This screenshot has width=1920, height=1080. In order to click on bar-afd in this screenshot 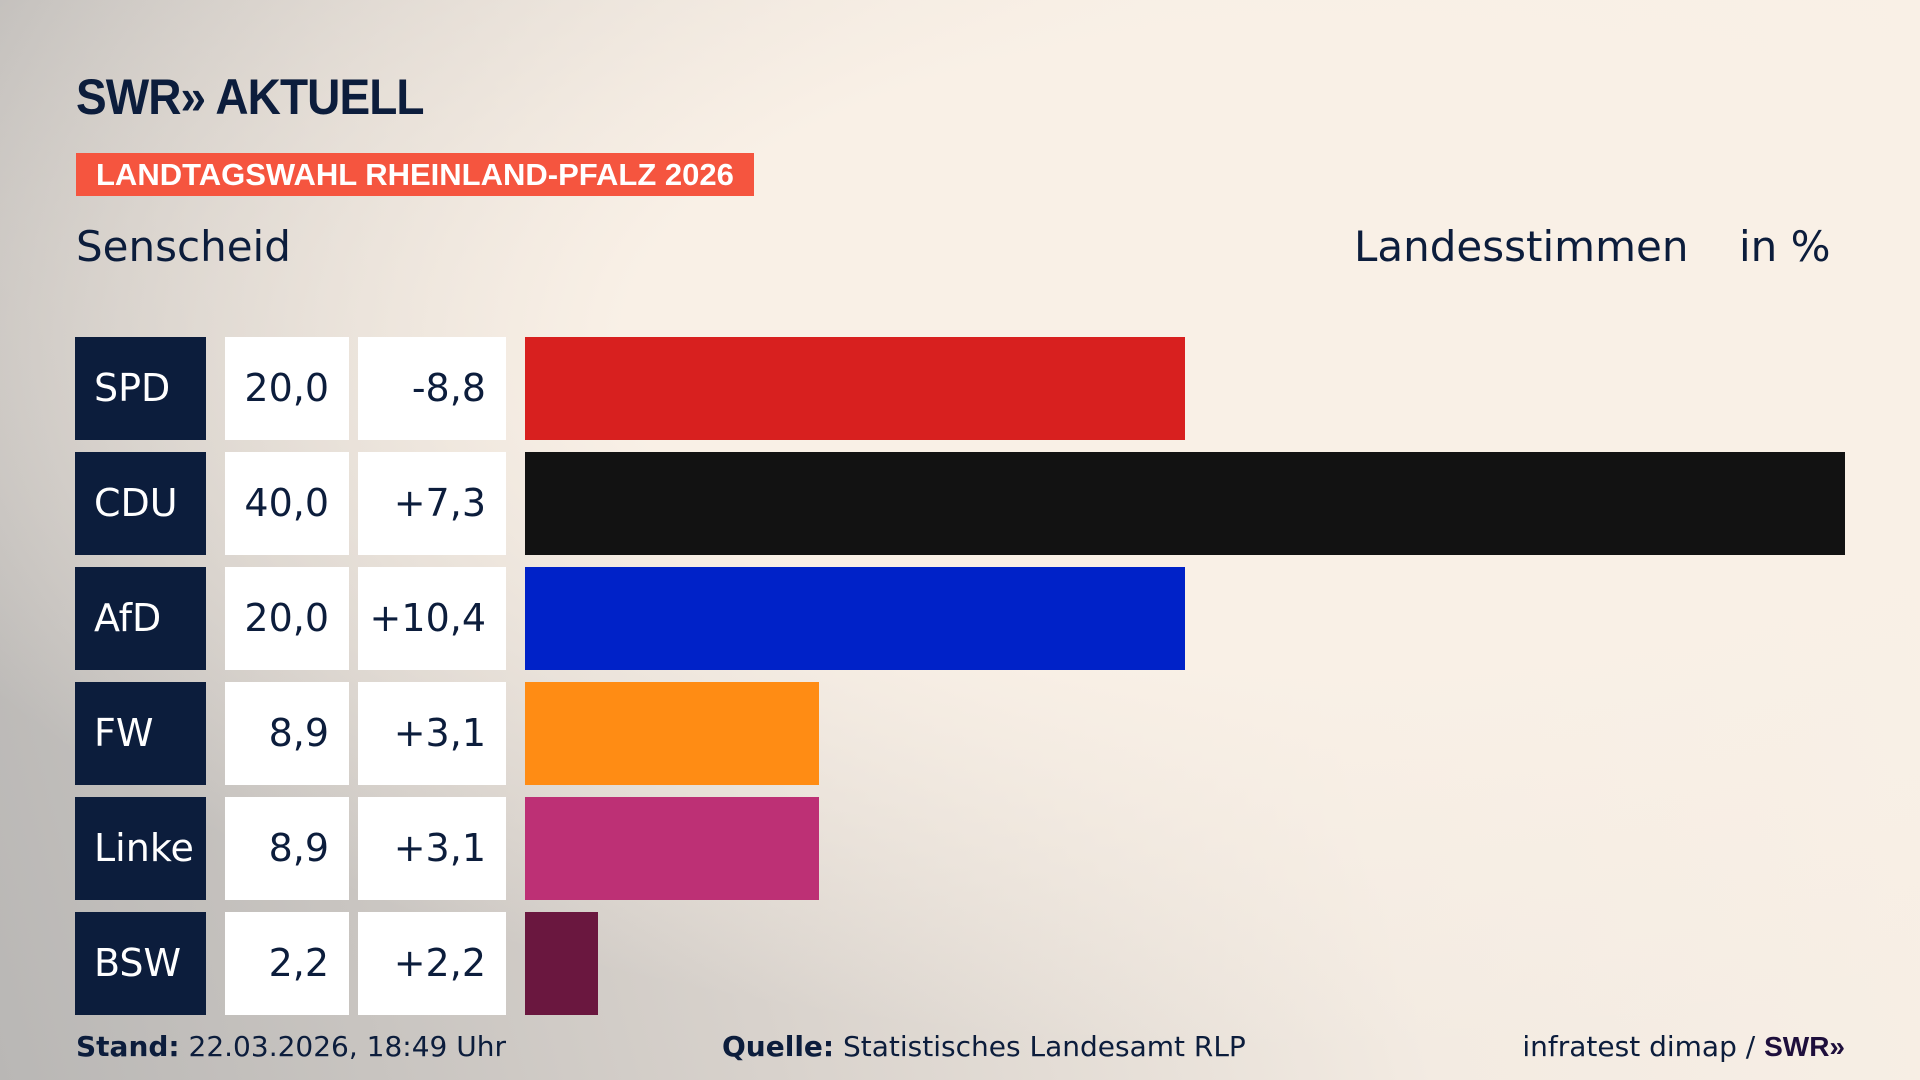, I will do `click(855, 618)`.